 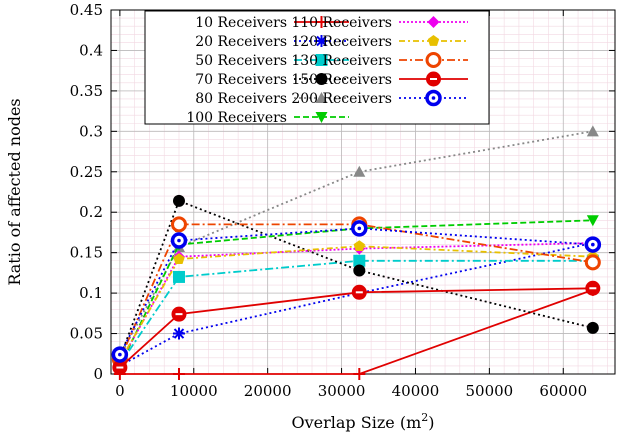 I want to click on legend-item: 80 Receivers, so click(x=272, y=99).